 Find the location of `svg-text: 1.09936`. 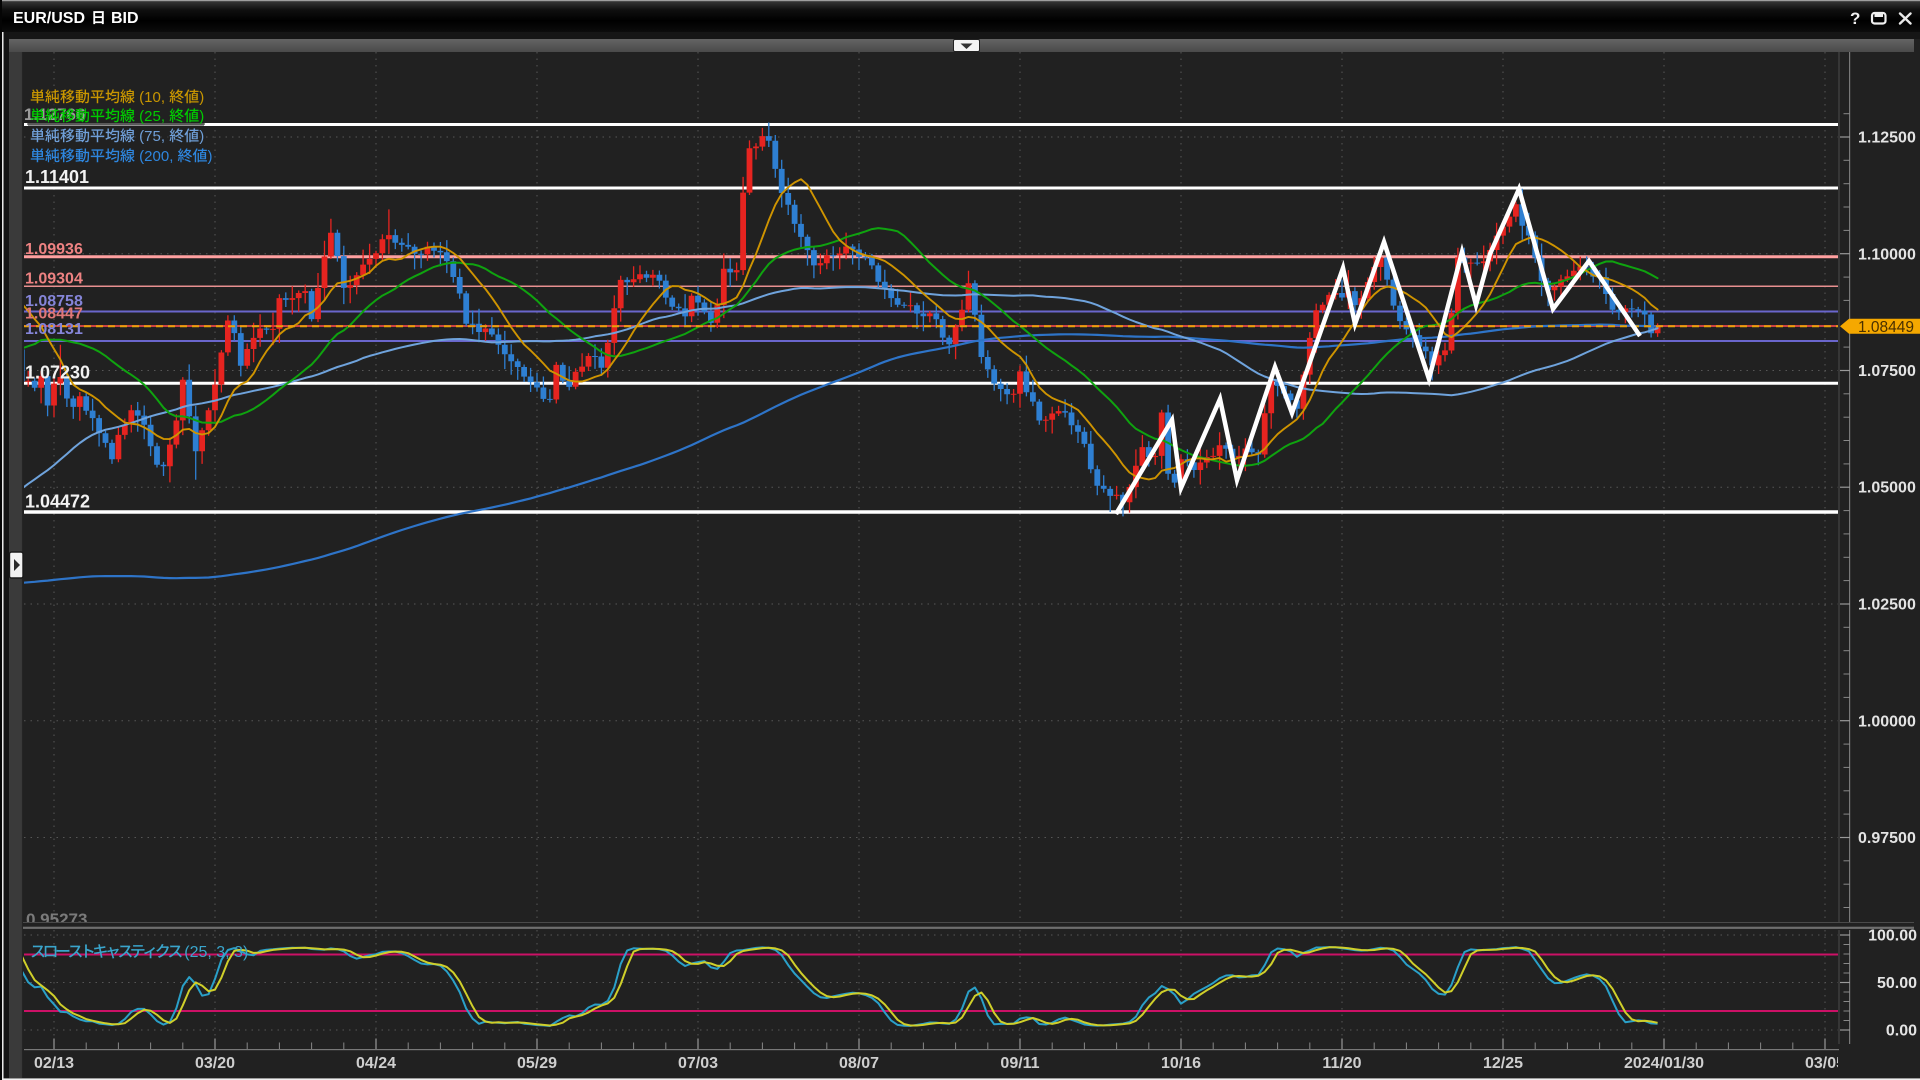

svg-text: 1.09936 is located at coordinates (54, 249).